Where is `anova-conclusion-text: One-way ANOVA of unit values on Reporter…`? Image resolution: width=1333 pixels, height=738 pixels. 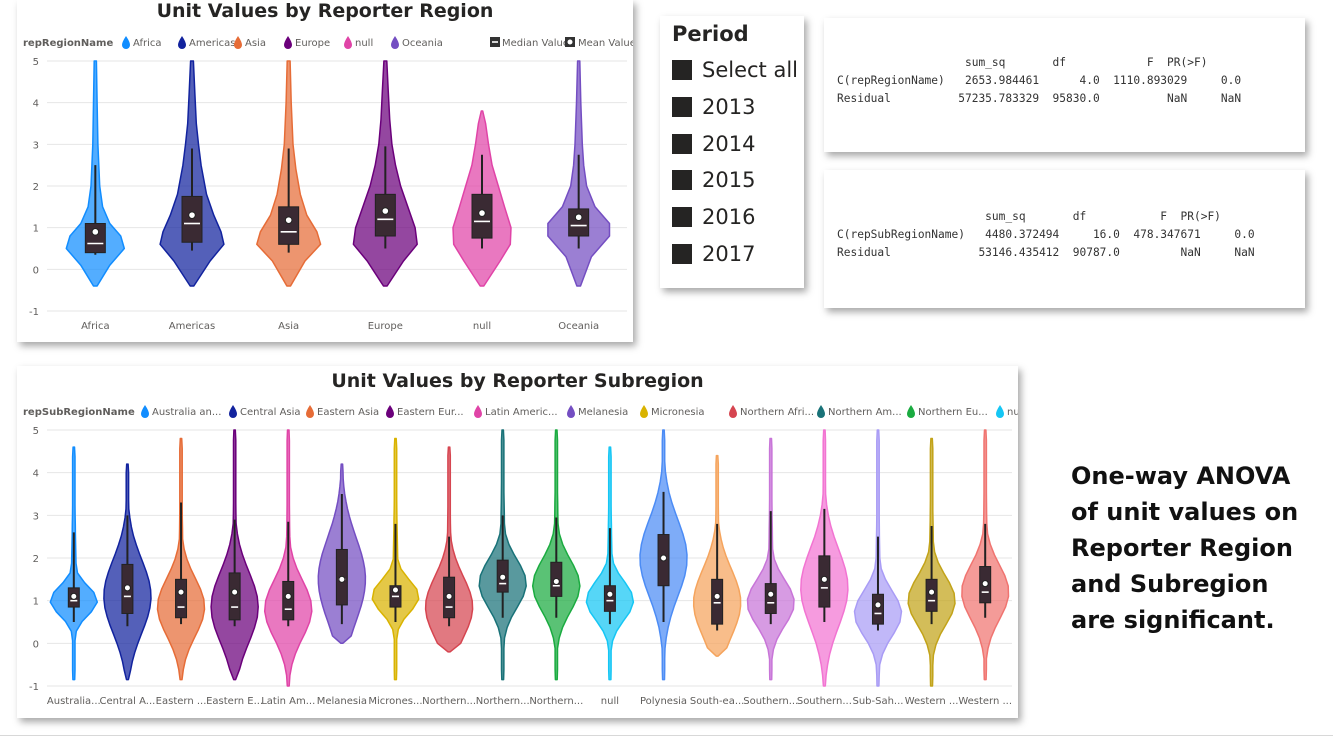 anova-conclusion-text: One-way ANOVA of unit values on Reporter… is located at coordinates (1196, 548).